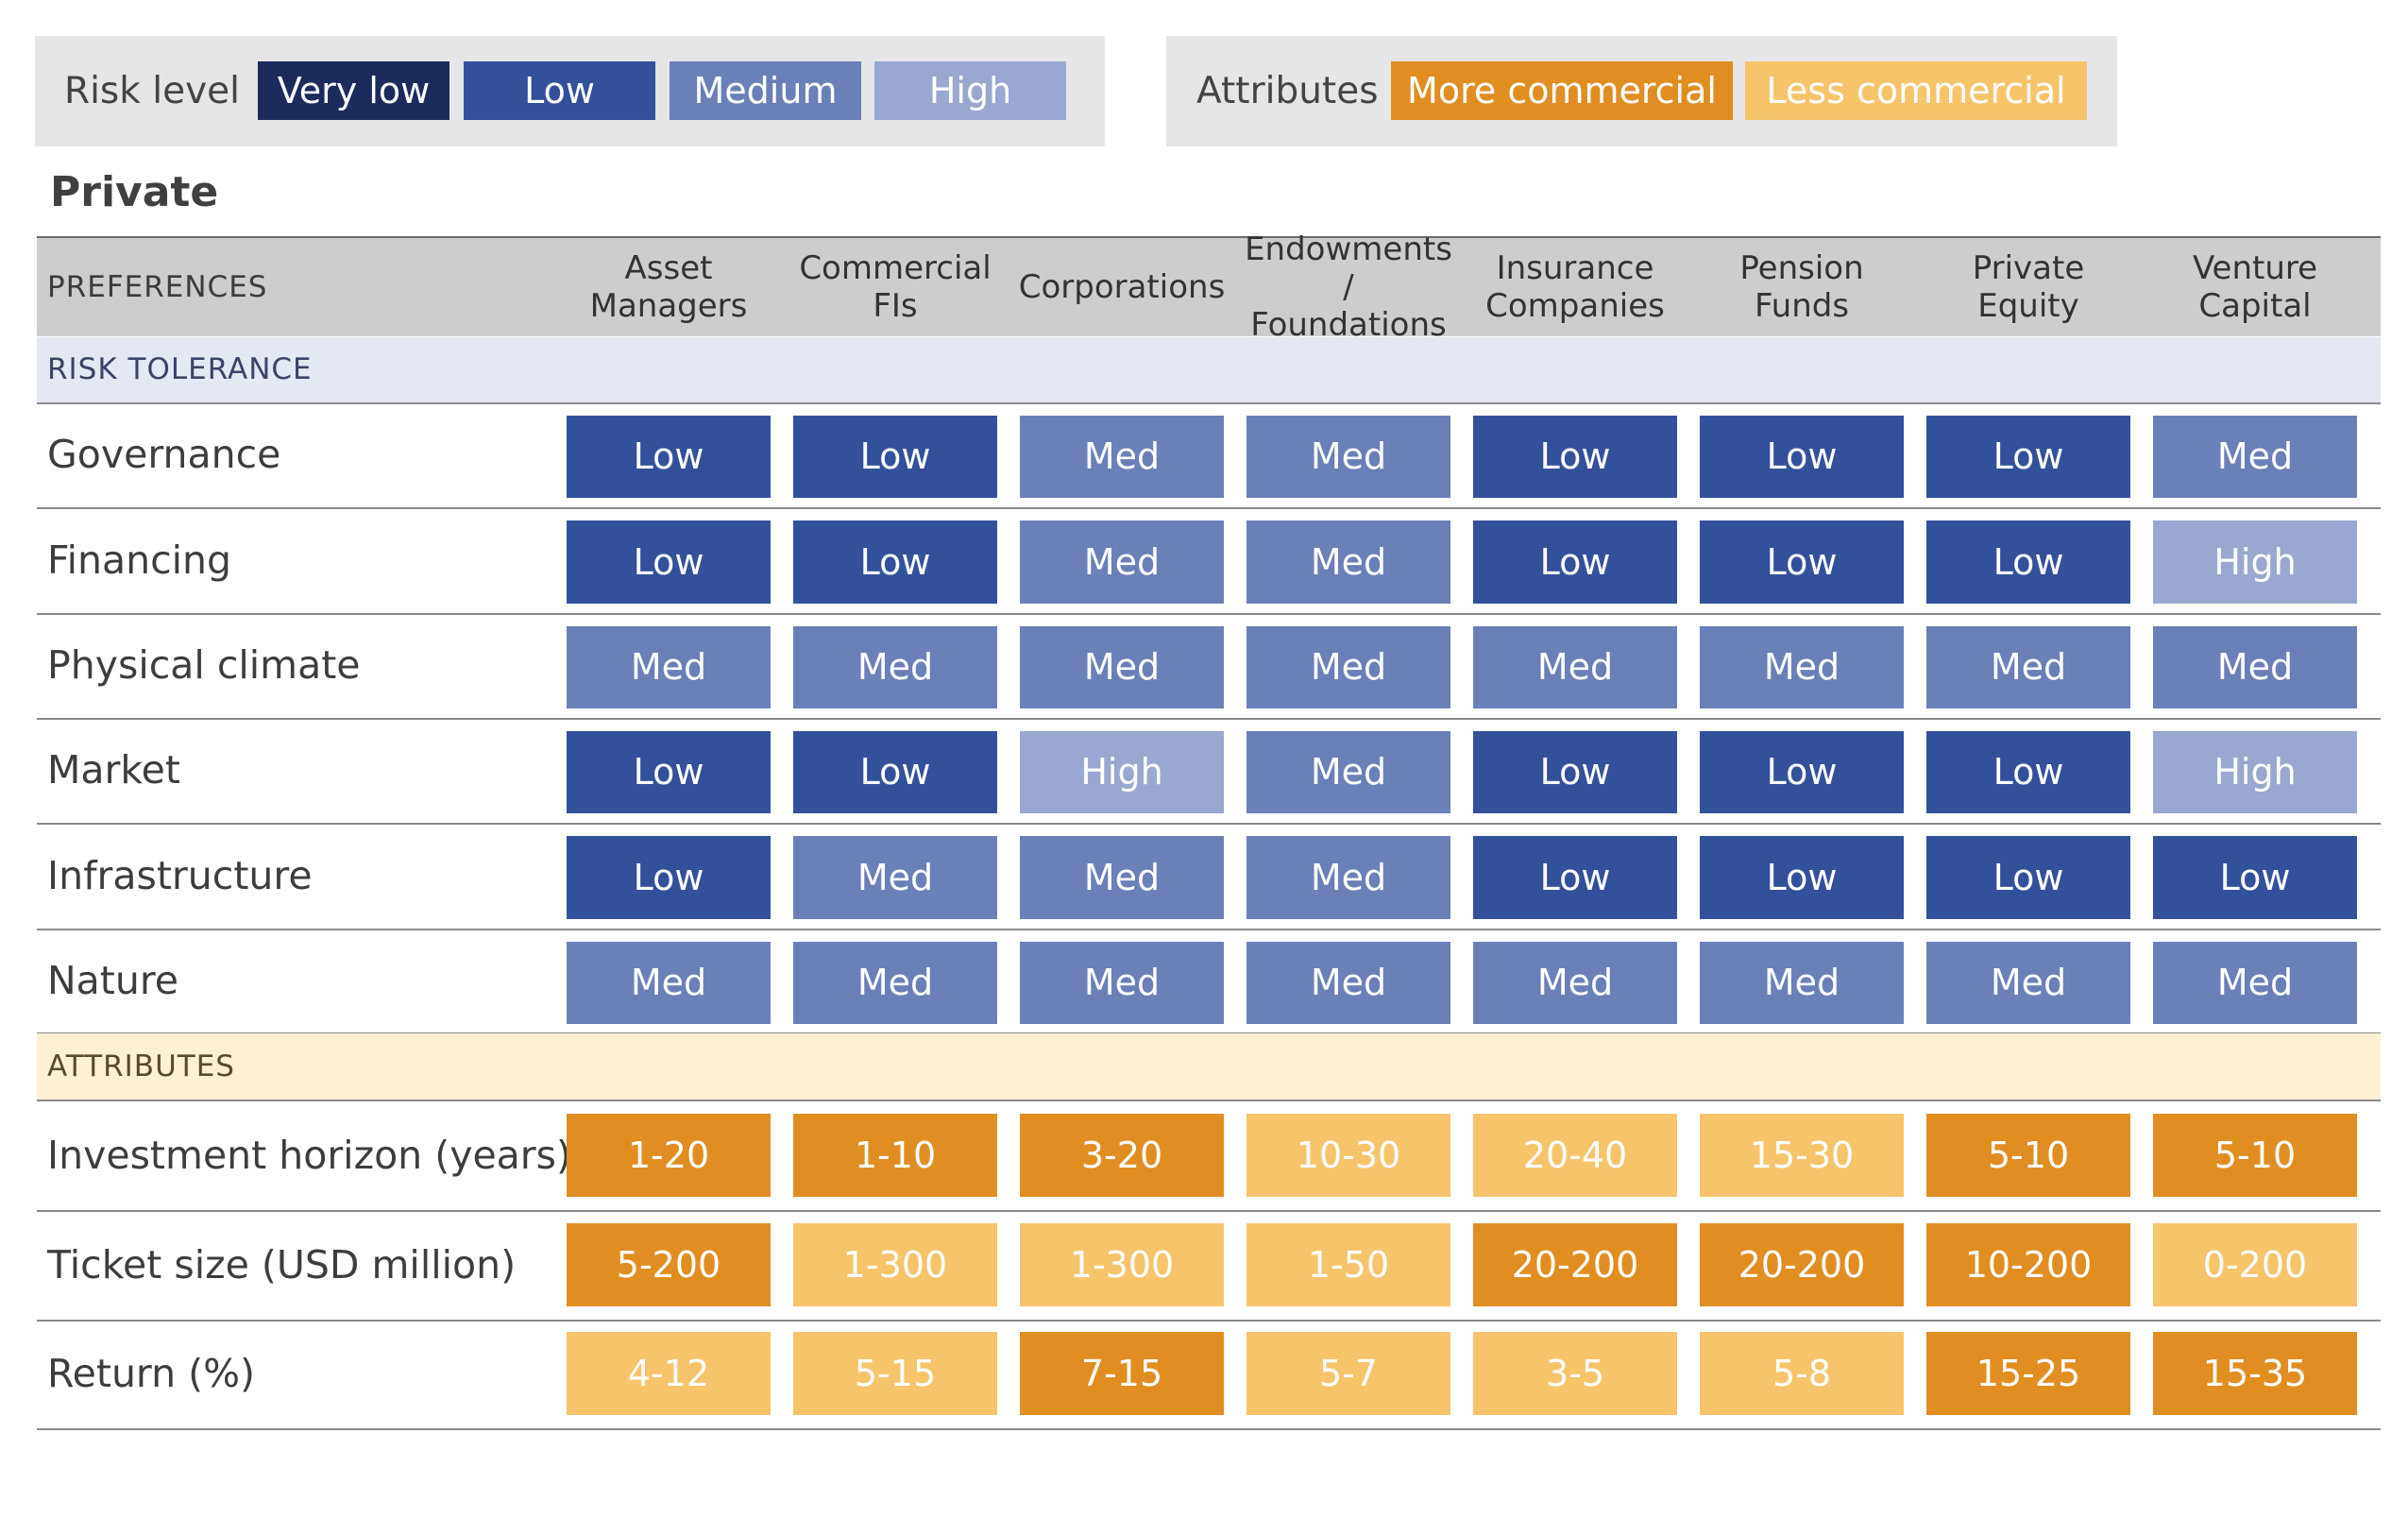  Describe the element at coordinates (669, 1264) in the screenshot. I see `attribute-cell: 5-200` at that location.